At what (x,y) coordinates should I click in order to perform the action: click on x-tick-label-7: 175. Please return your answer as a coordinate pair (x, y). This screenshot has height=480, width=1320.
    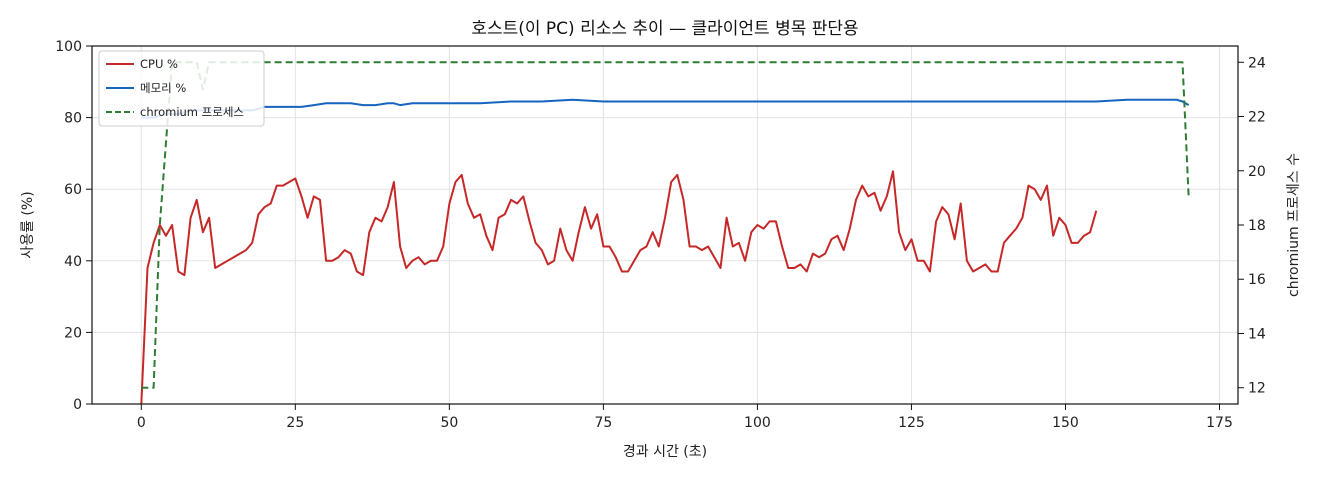
    Looking at the image, I should click on (1219, 423).